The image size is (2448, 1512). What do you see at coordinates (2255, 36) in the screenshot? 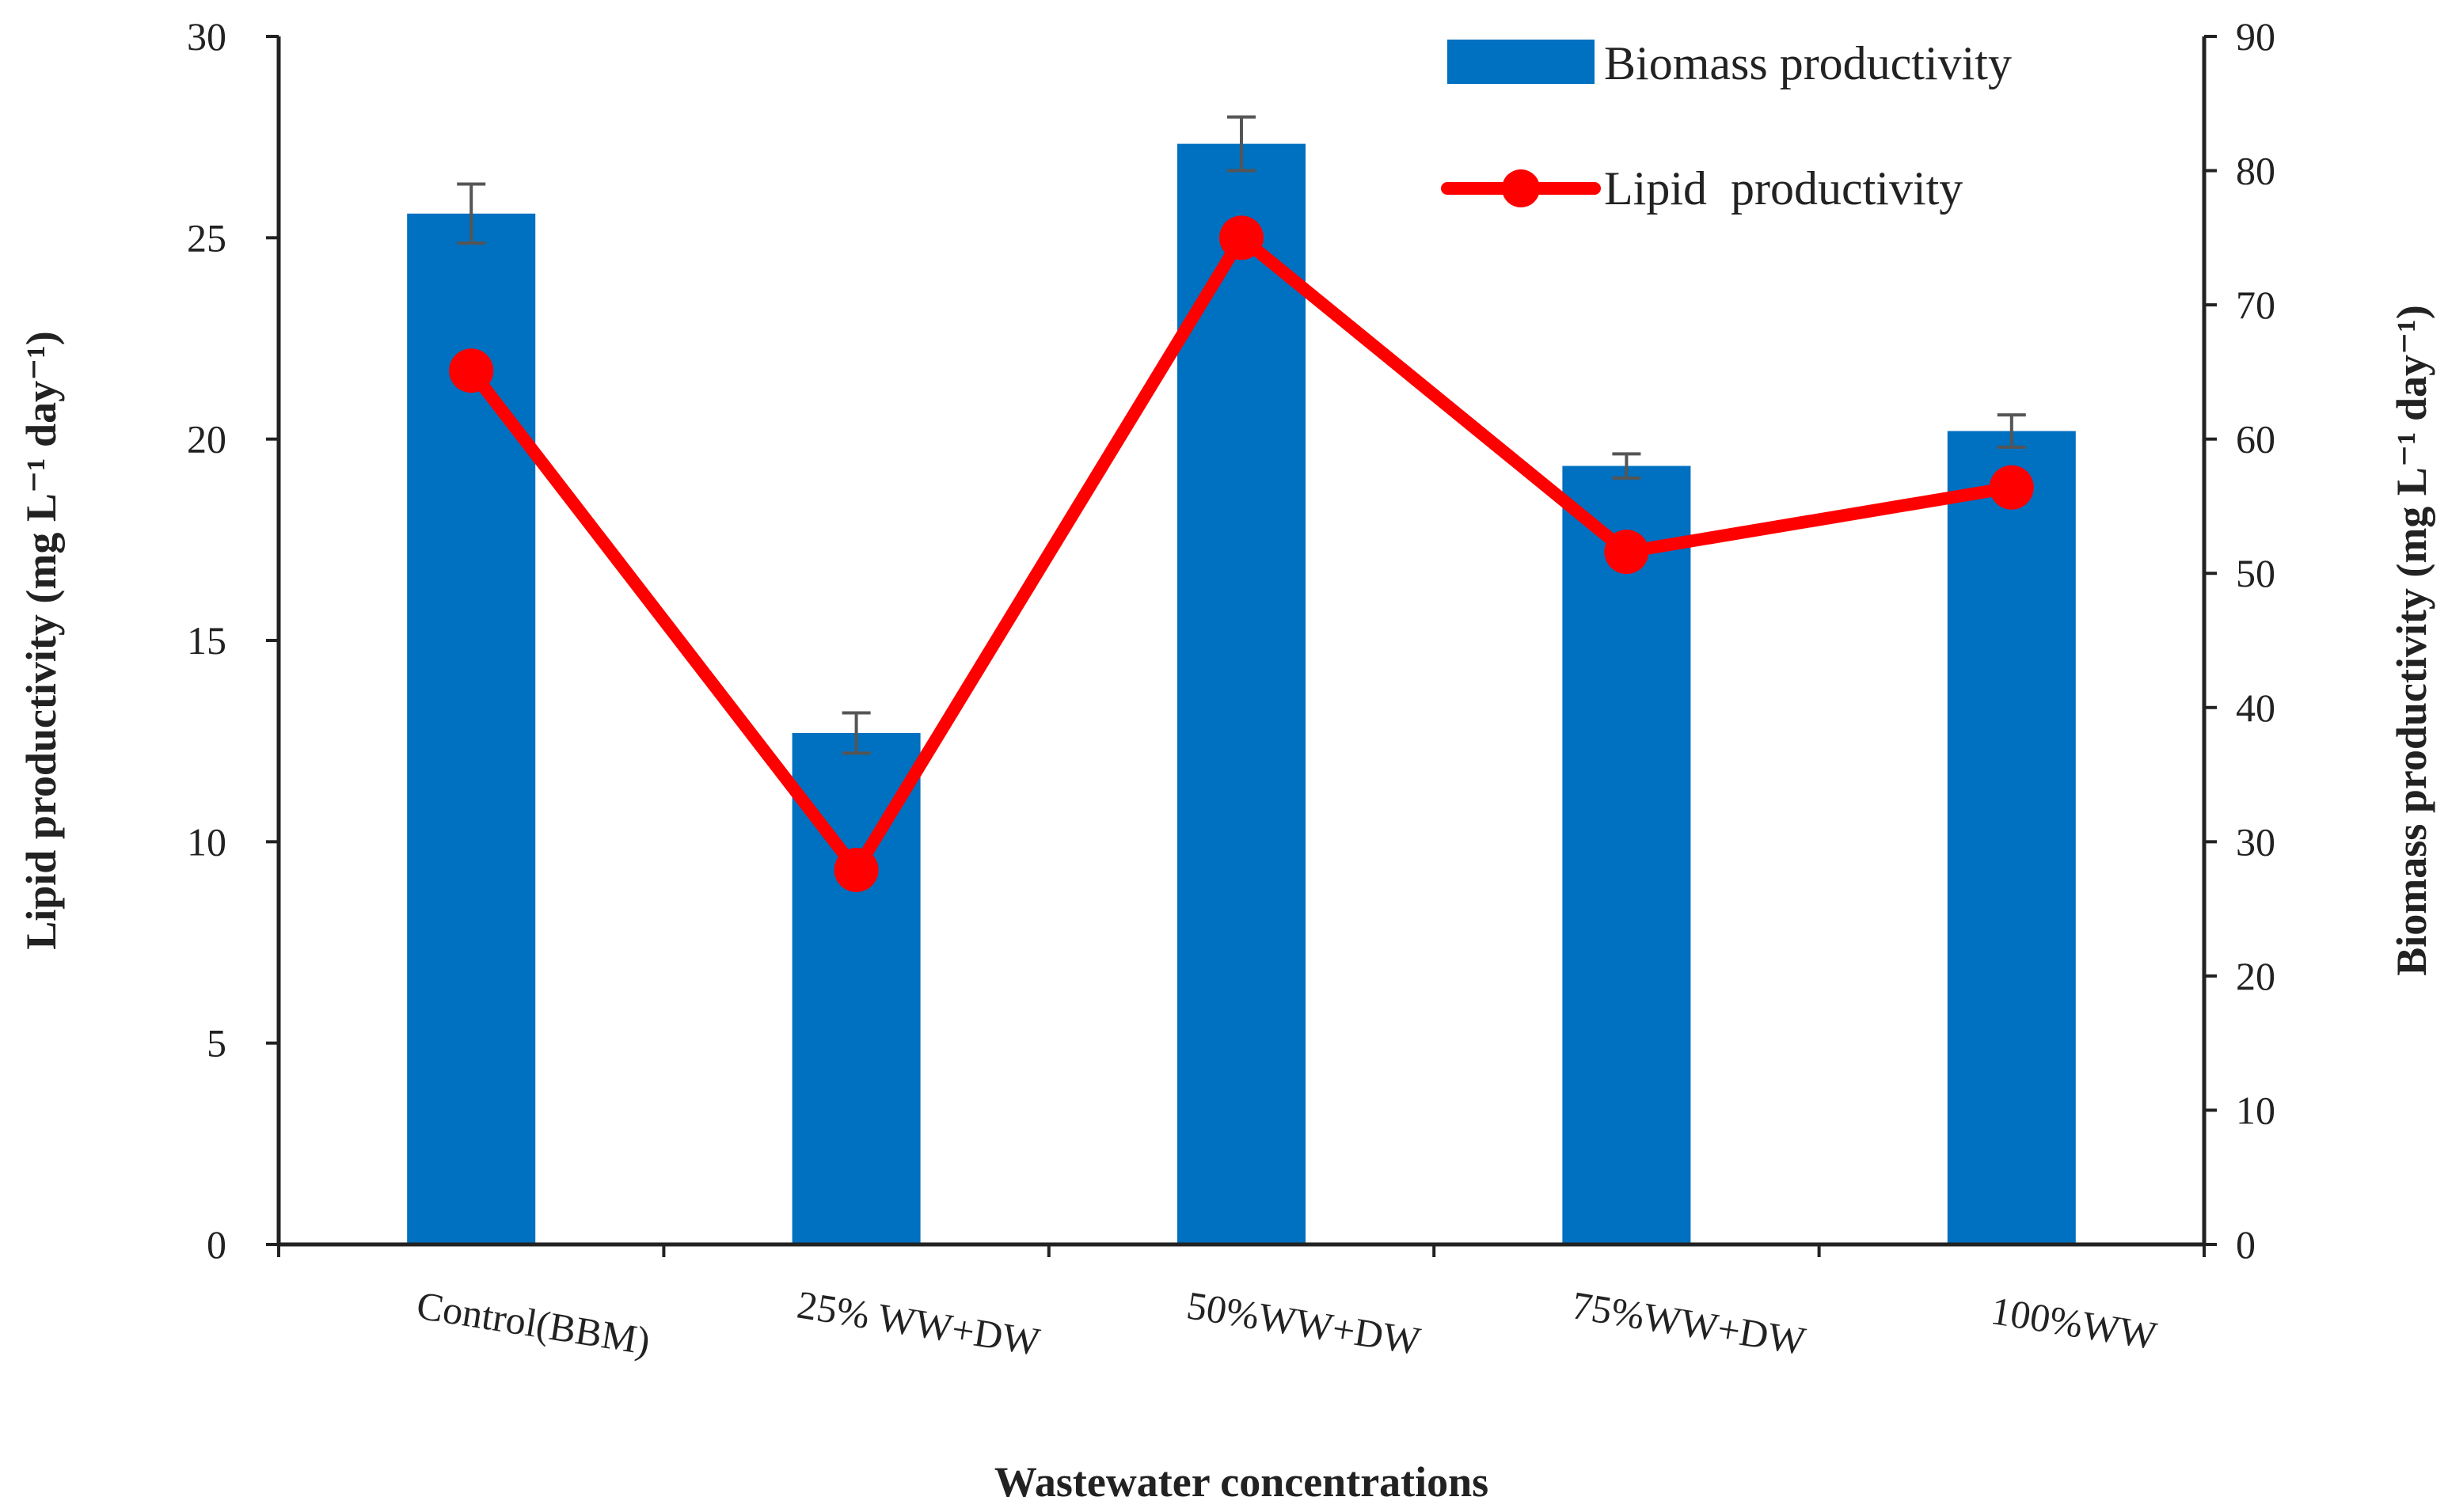
I see `right-tick-label: 90` at bounding box center [2255, 36].